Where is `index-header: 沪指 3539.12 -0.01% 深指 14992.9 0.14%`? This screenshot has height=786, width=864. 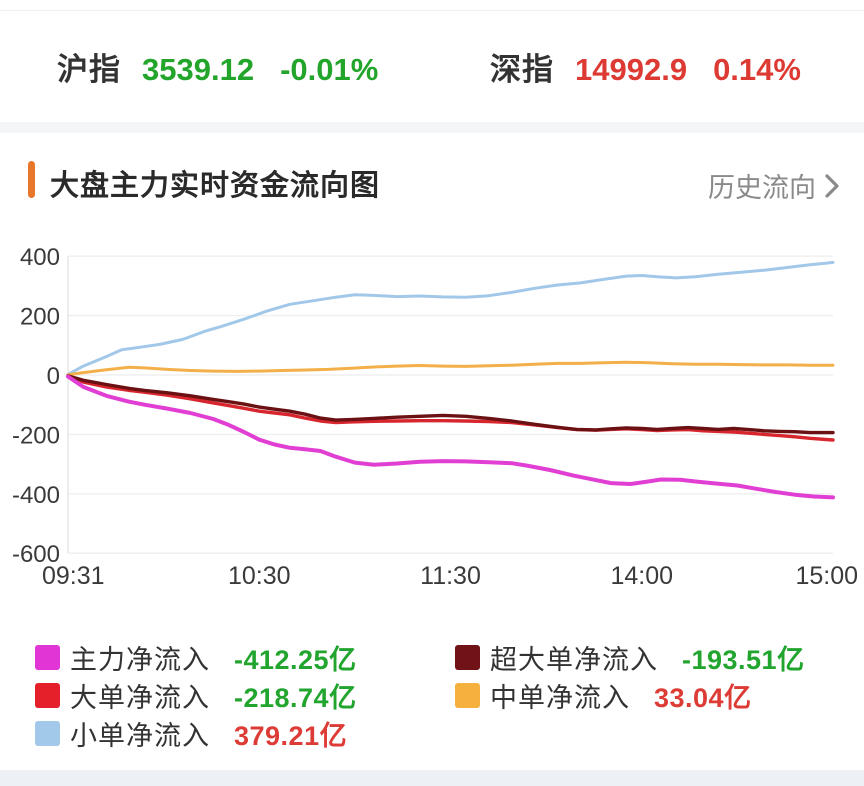
index-header: 沪指 3539.12 -0.01% 深指 14992.9 0.14% is located at coordinates (432, 65).